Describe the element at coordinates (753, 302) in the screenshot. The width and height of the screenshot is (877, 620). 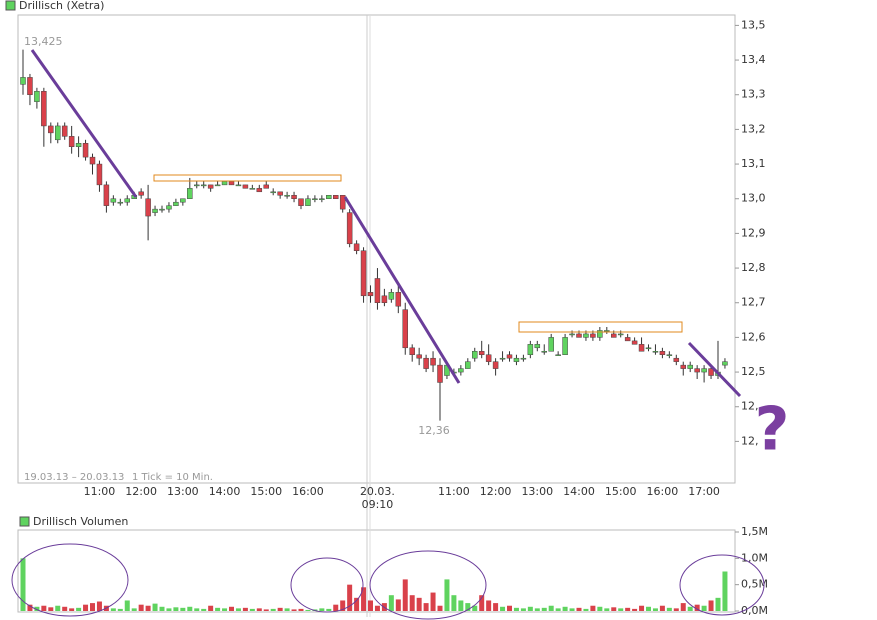
I see `y-tick-label: 12,7` at that location.